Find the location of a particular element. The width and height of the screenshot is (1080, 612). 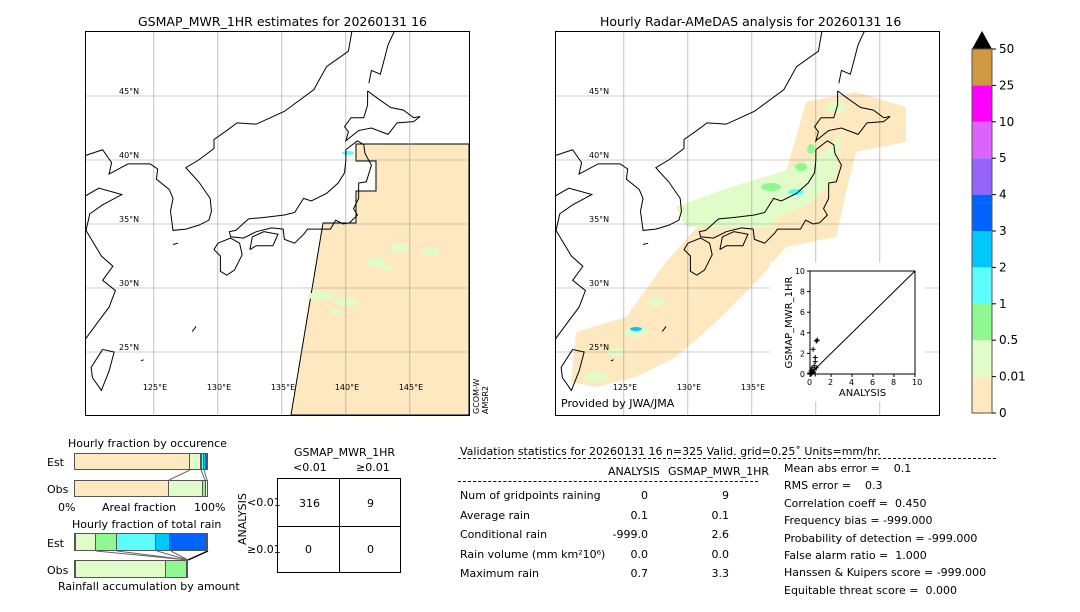

contingency-row2: ≥0.01 is located at coordinates (264, 549).